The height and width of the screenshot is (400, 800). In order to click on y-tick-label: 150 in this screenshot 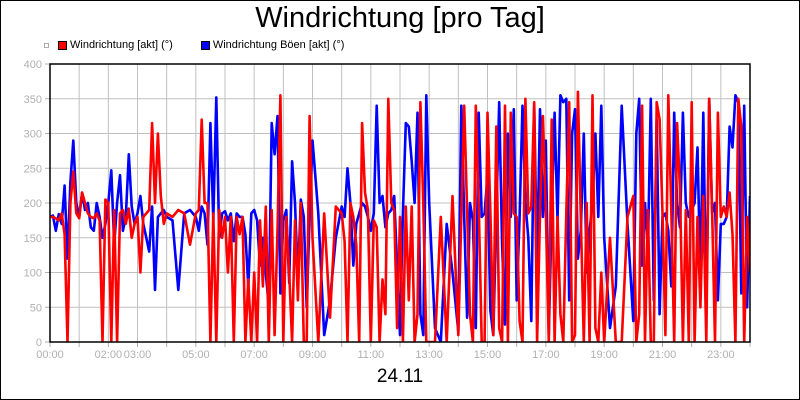, I will do `click(33, 239)`.